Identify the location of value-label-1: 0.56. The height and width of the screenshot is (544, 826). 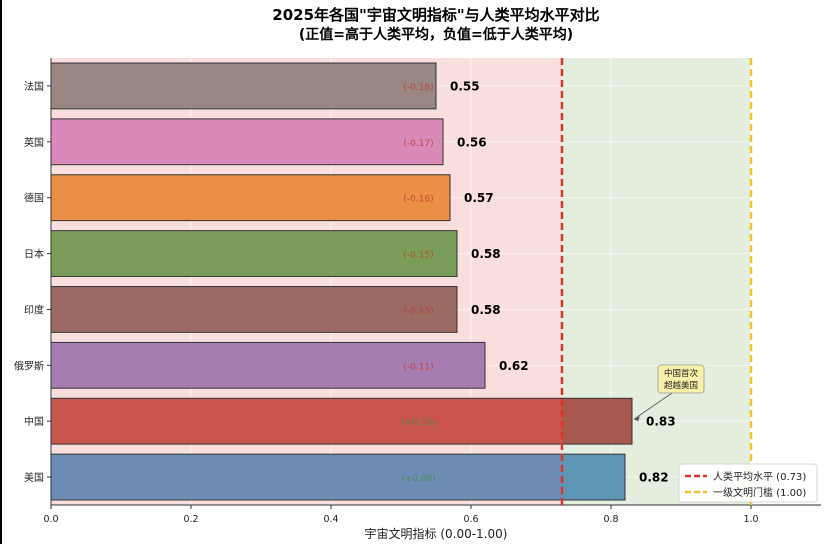
(472, 142).